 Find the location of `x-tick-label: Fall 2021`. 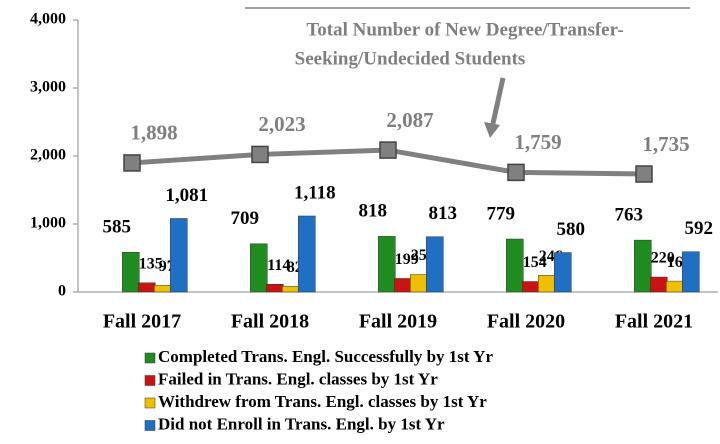

x-tick-label: Fall 2021 is located at coordinates (654, 322).